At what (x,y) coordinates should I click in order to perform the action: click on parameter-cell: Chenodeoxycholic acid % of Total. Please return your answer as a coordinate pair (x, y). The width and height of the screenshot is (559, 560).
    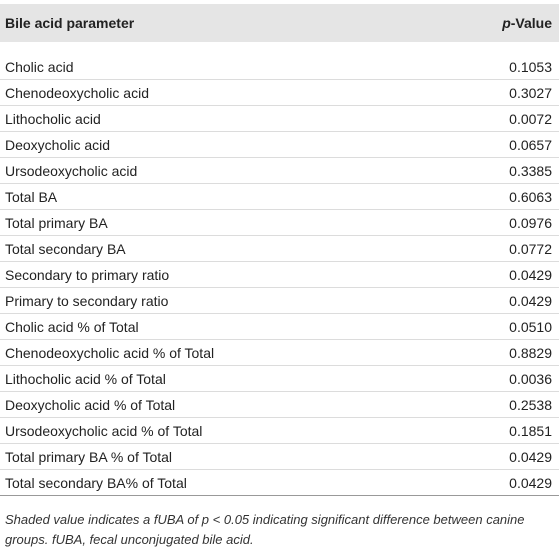
    Looking at the image, I should click on (218, 352).